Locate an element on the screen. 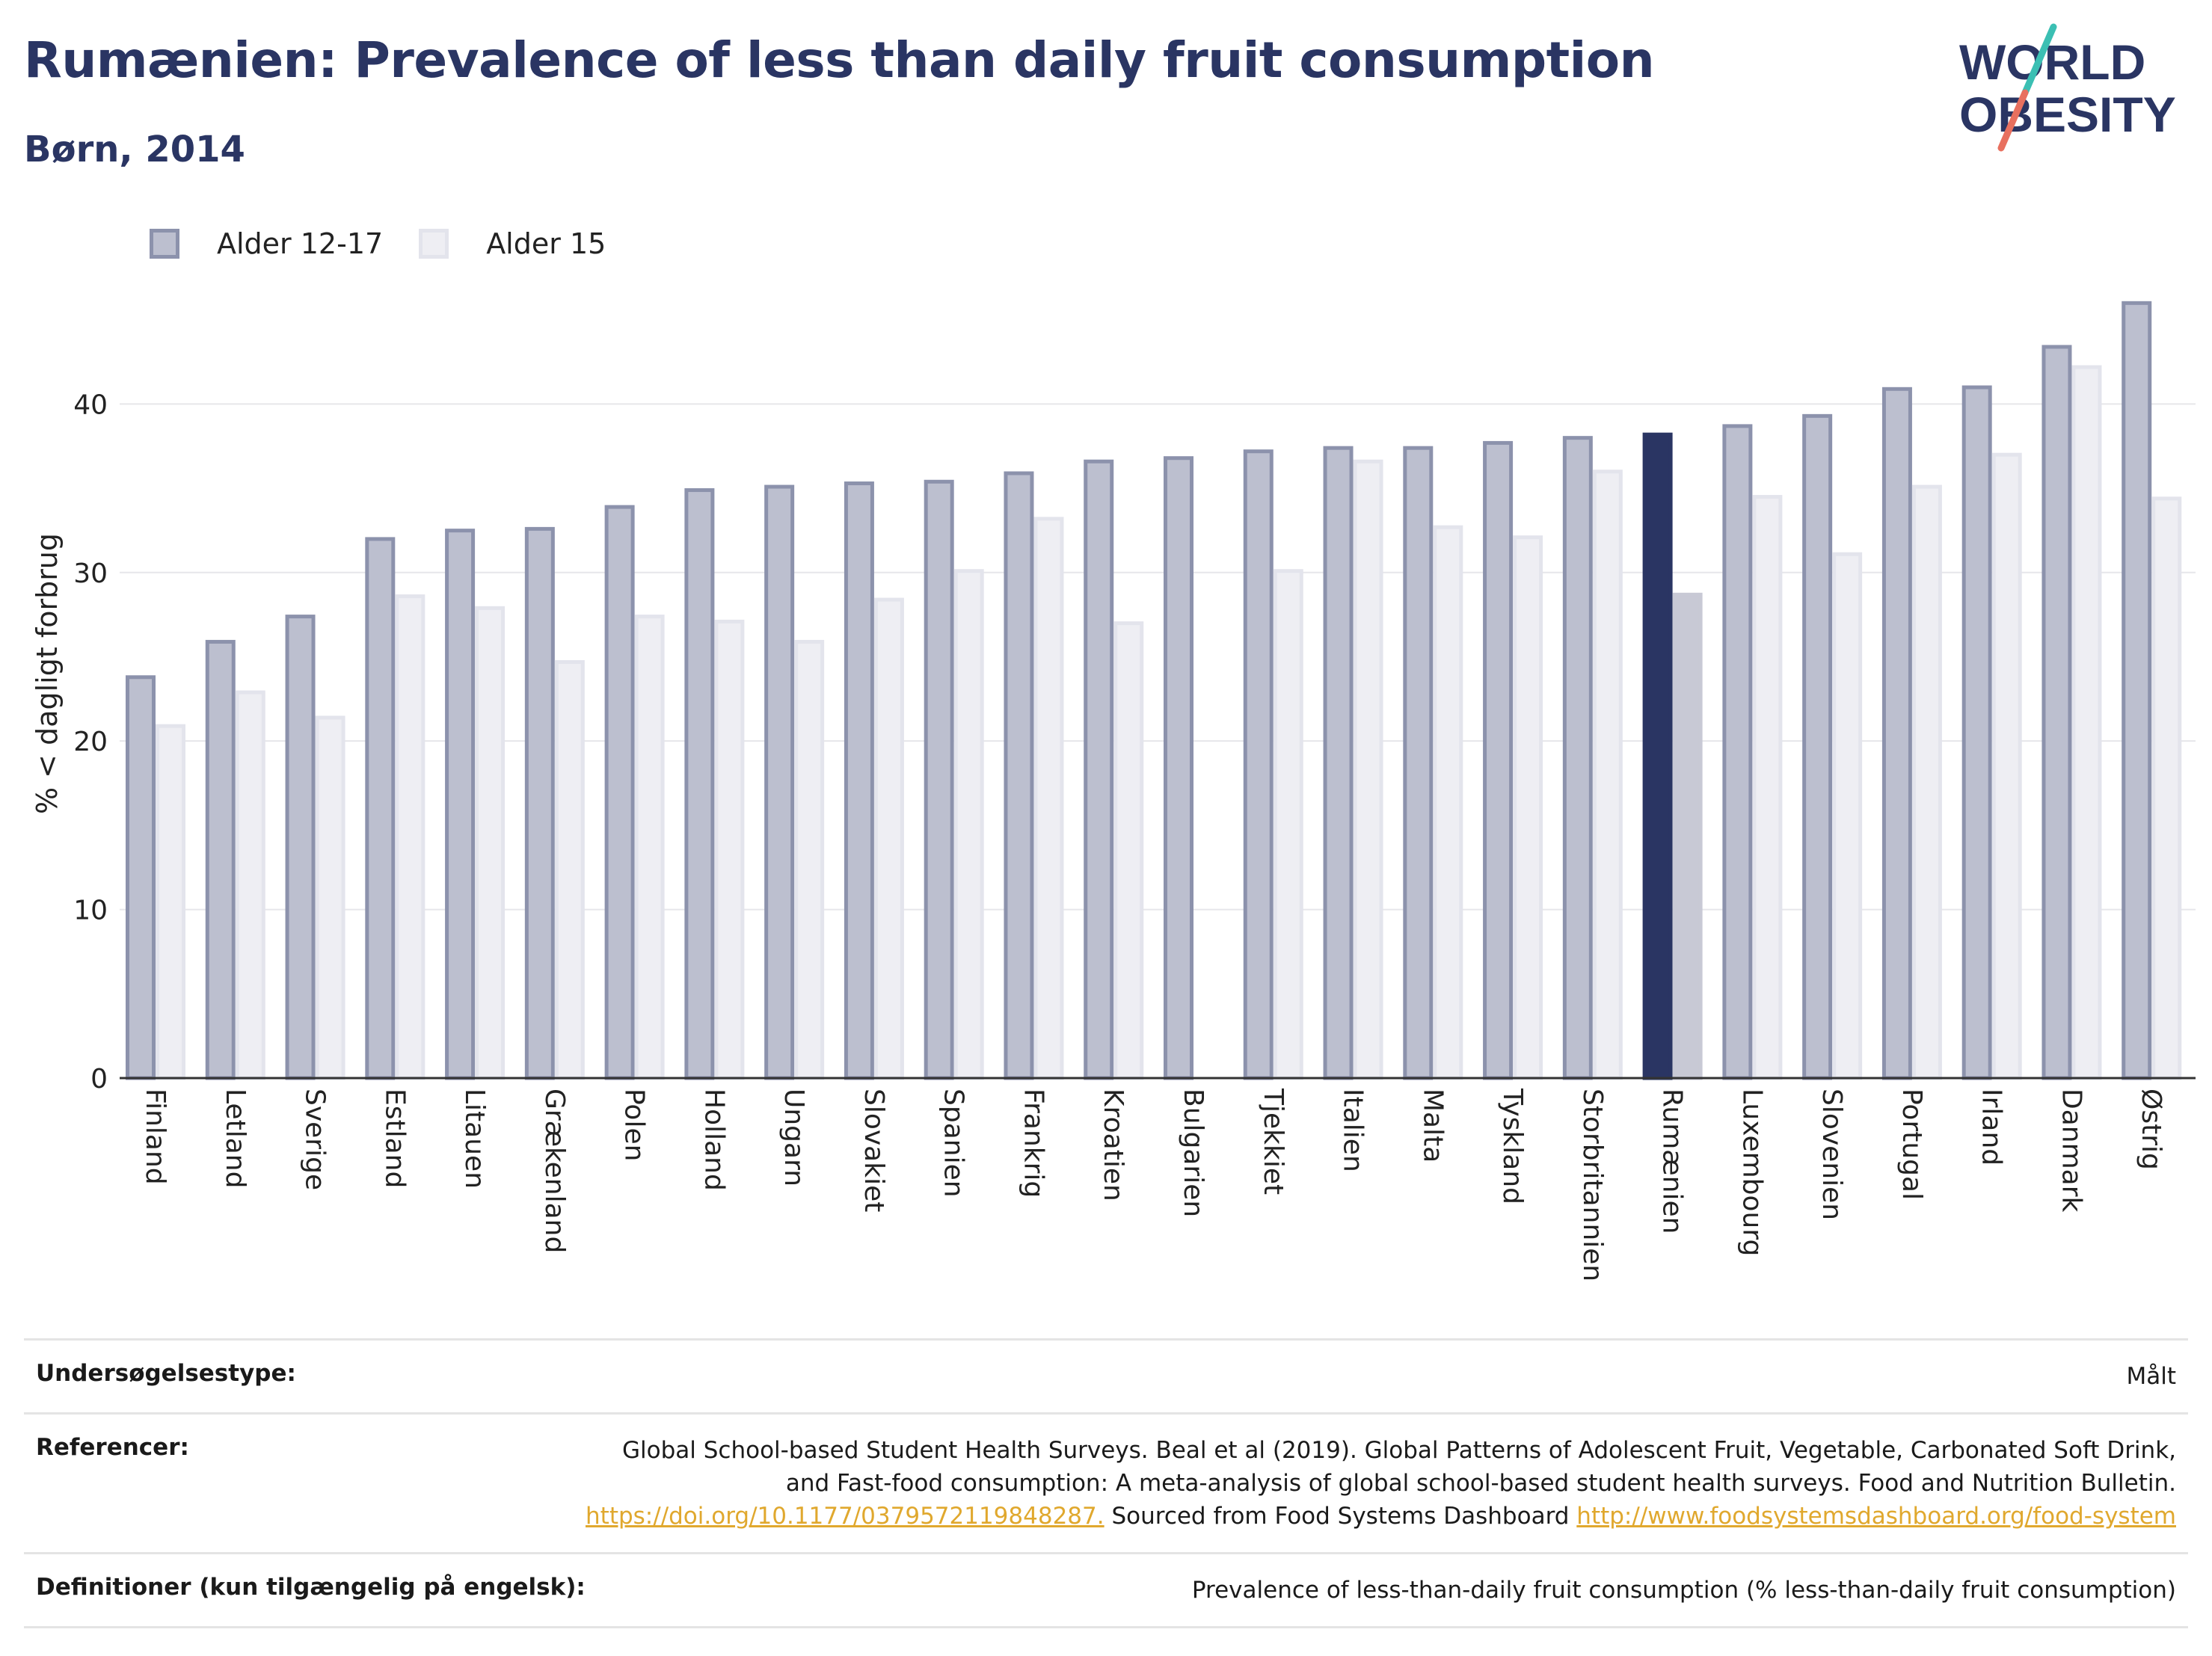 This screenshot has width=2212, height=1656. chart-legend: Alder 12-17 Alder 15 is located at coordinates (396, 243).